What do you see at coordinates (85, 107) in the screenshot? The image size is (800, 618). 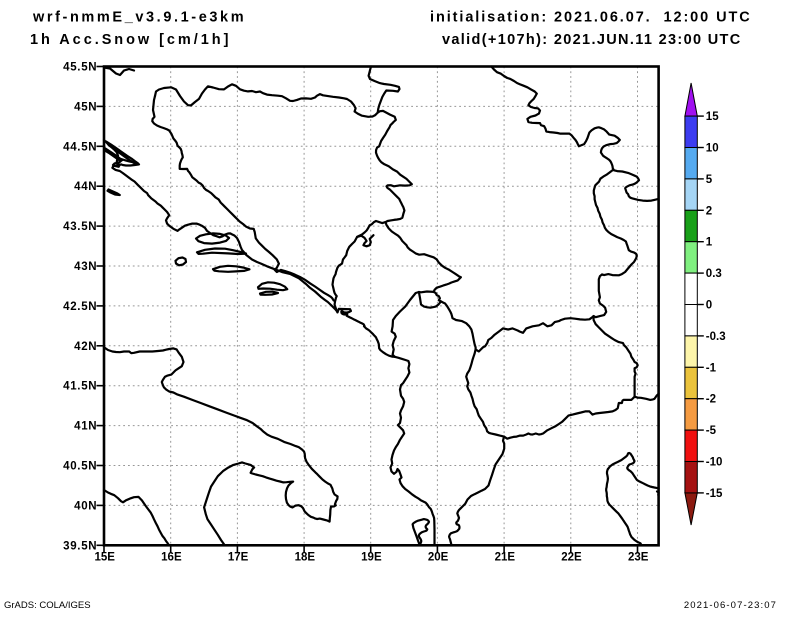 I see `svg-text: 45N` at bounding box center [85, 107].